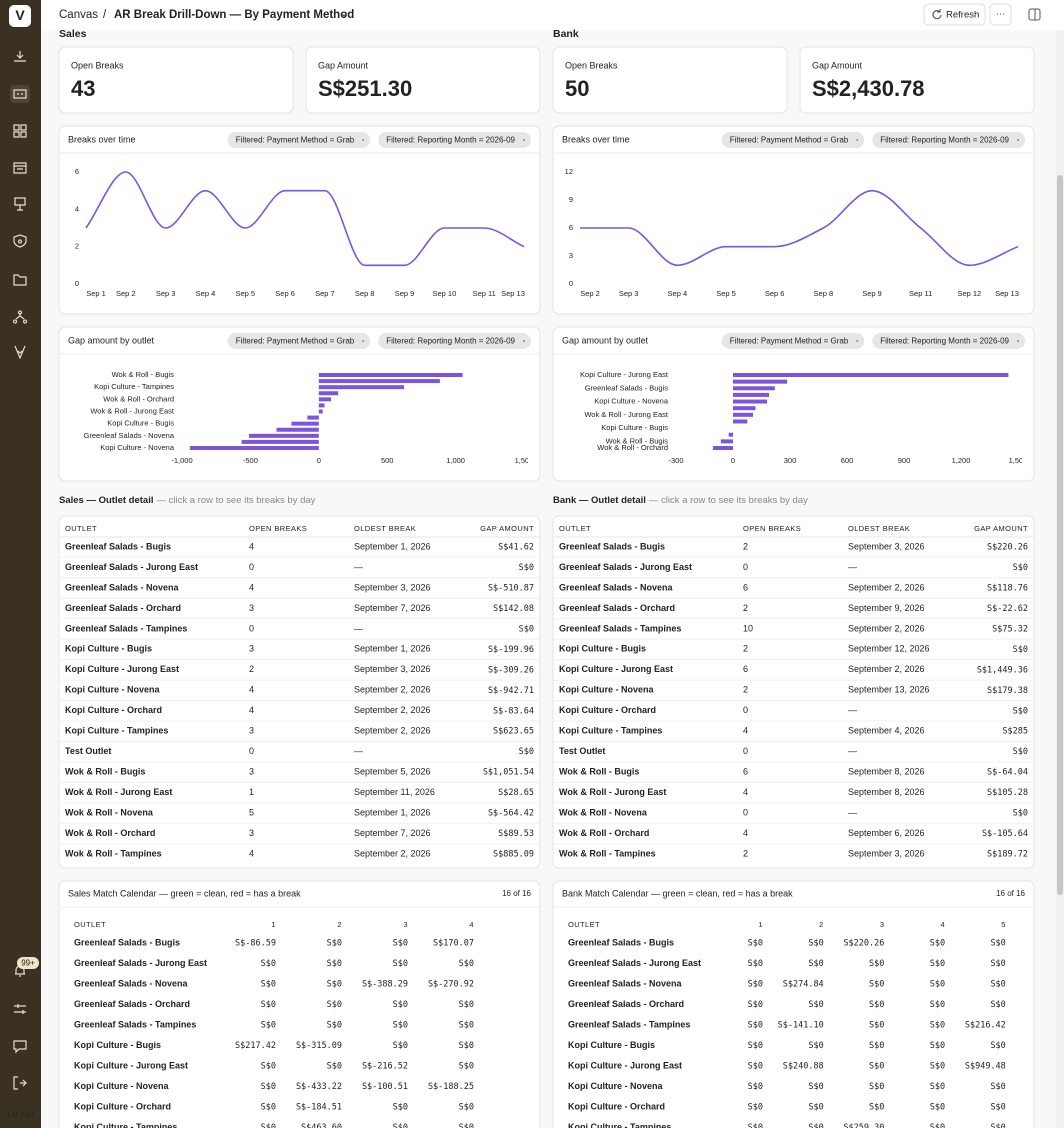 The width and height of the screenshot is (1064, 1128). What do you see at coordinates (863, 1125) in the screenshot?
I see `calendar-cell: S$259.30` at bounding box center [863, 1125].